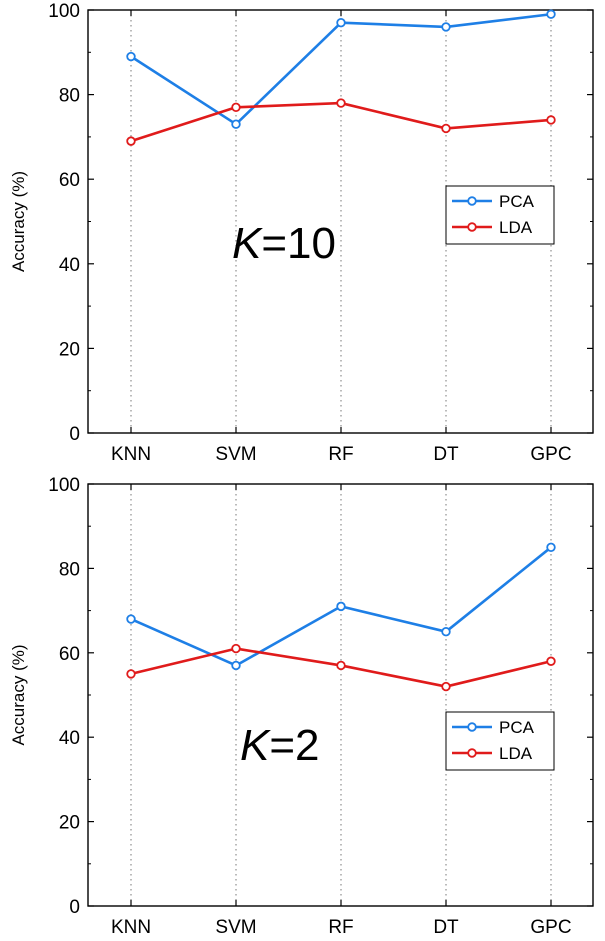  I want to click on panel-annotation: K=2, so click(280, 745).